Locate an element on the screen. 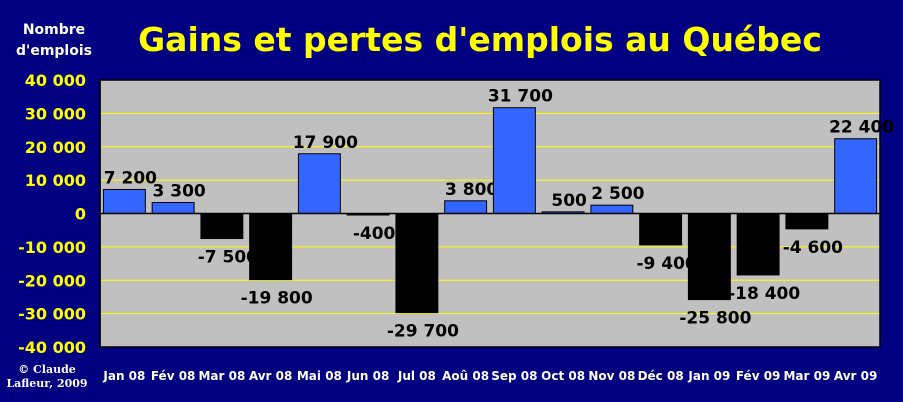 This screenshot has height=402, width=903. y-axis-title: Nombre d'emplois is located at coordinates (54, 41).